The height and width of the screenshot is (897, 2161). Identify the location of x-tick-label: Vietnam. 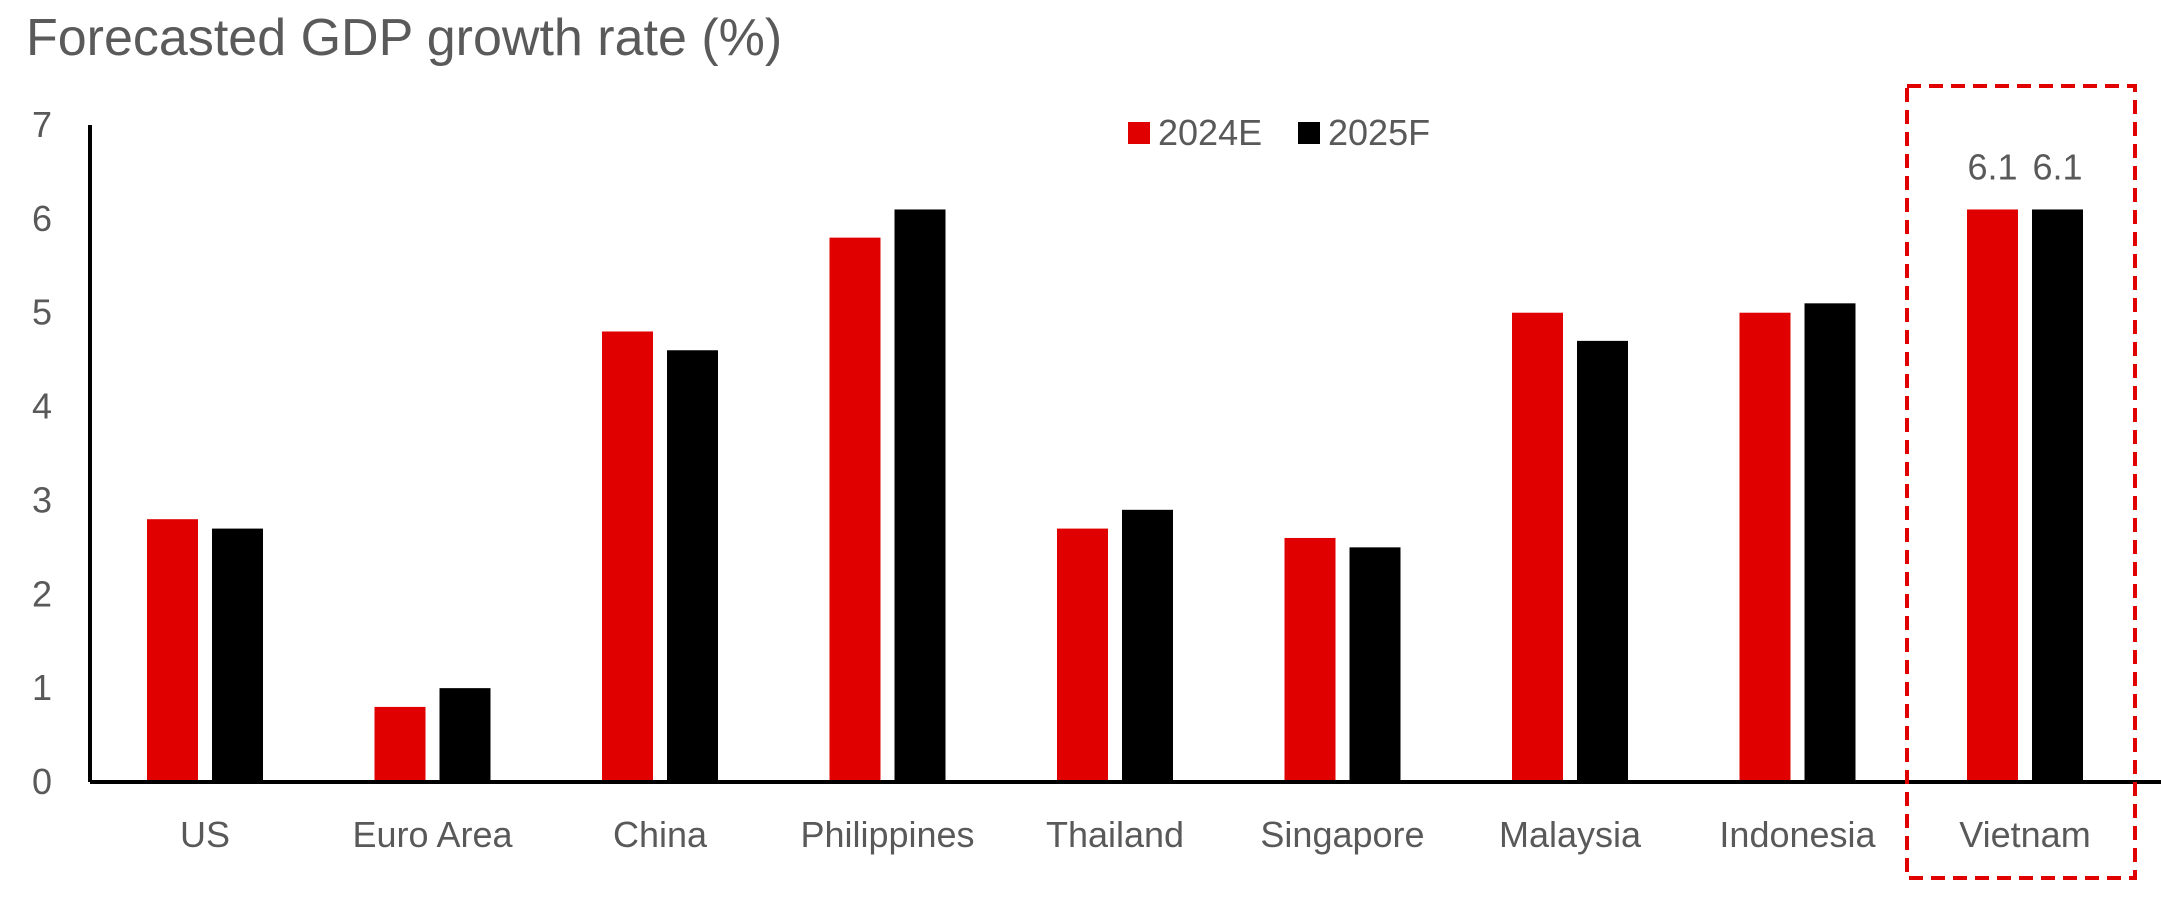
(2024, 834).